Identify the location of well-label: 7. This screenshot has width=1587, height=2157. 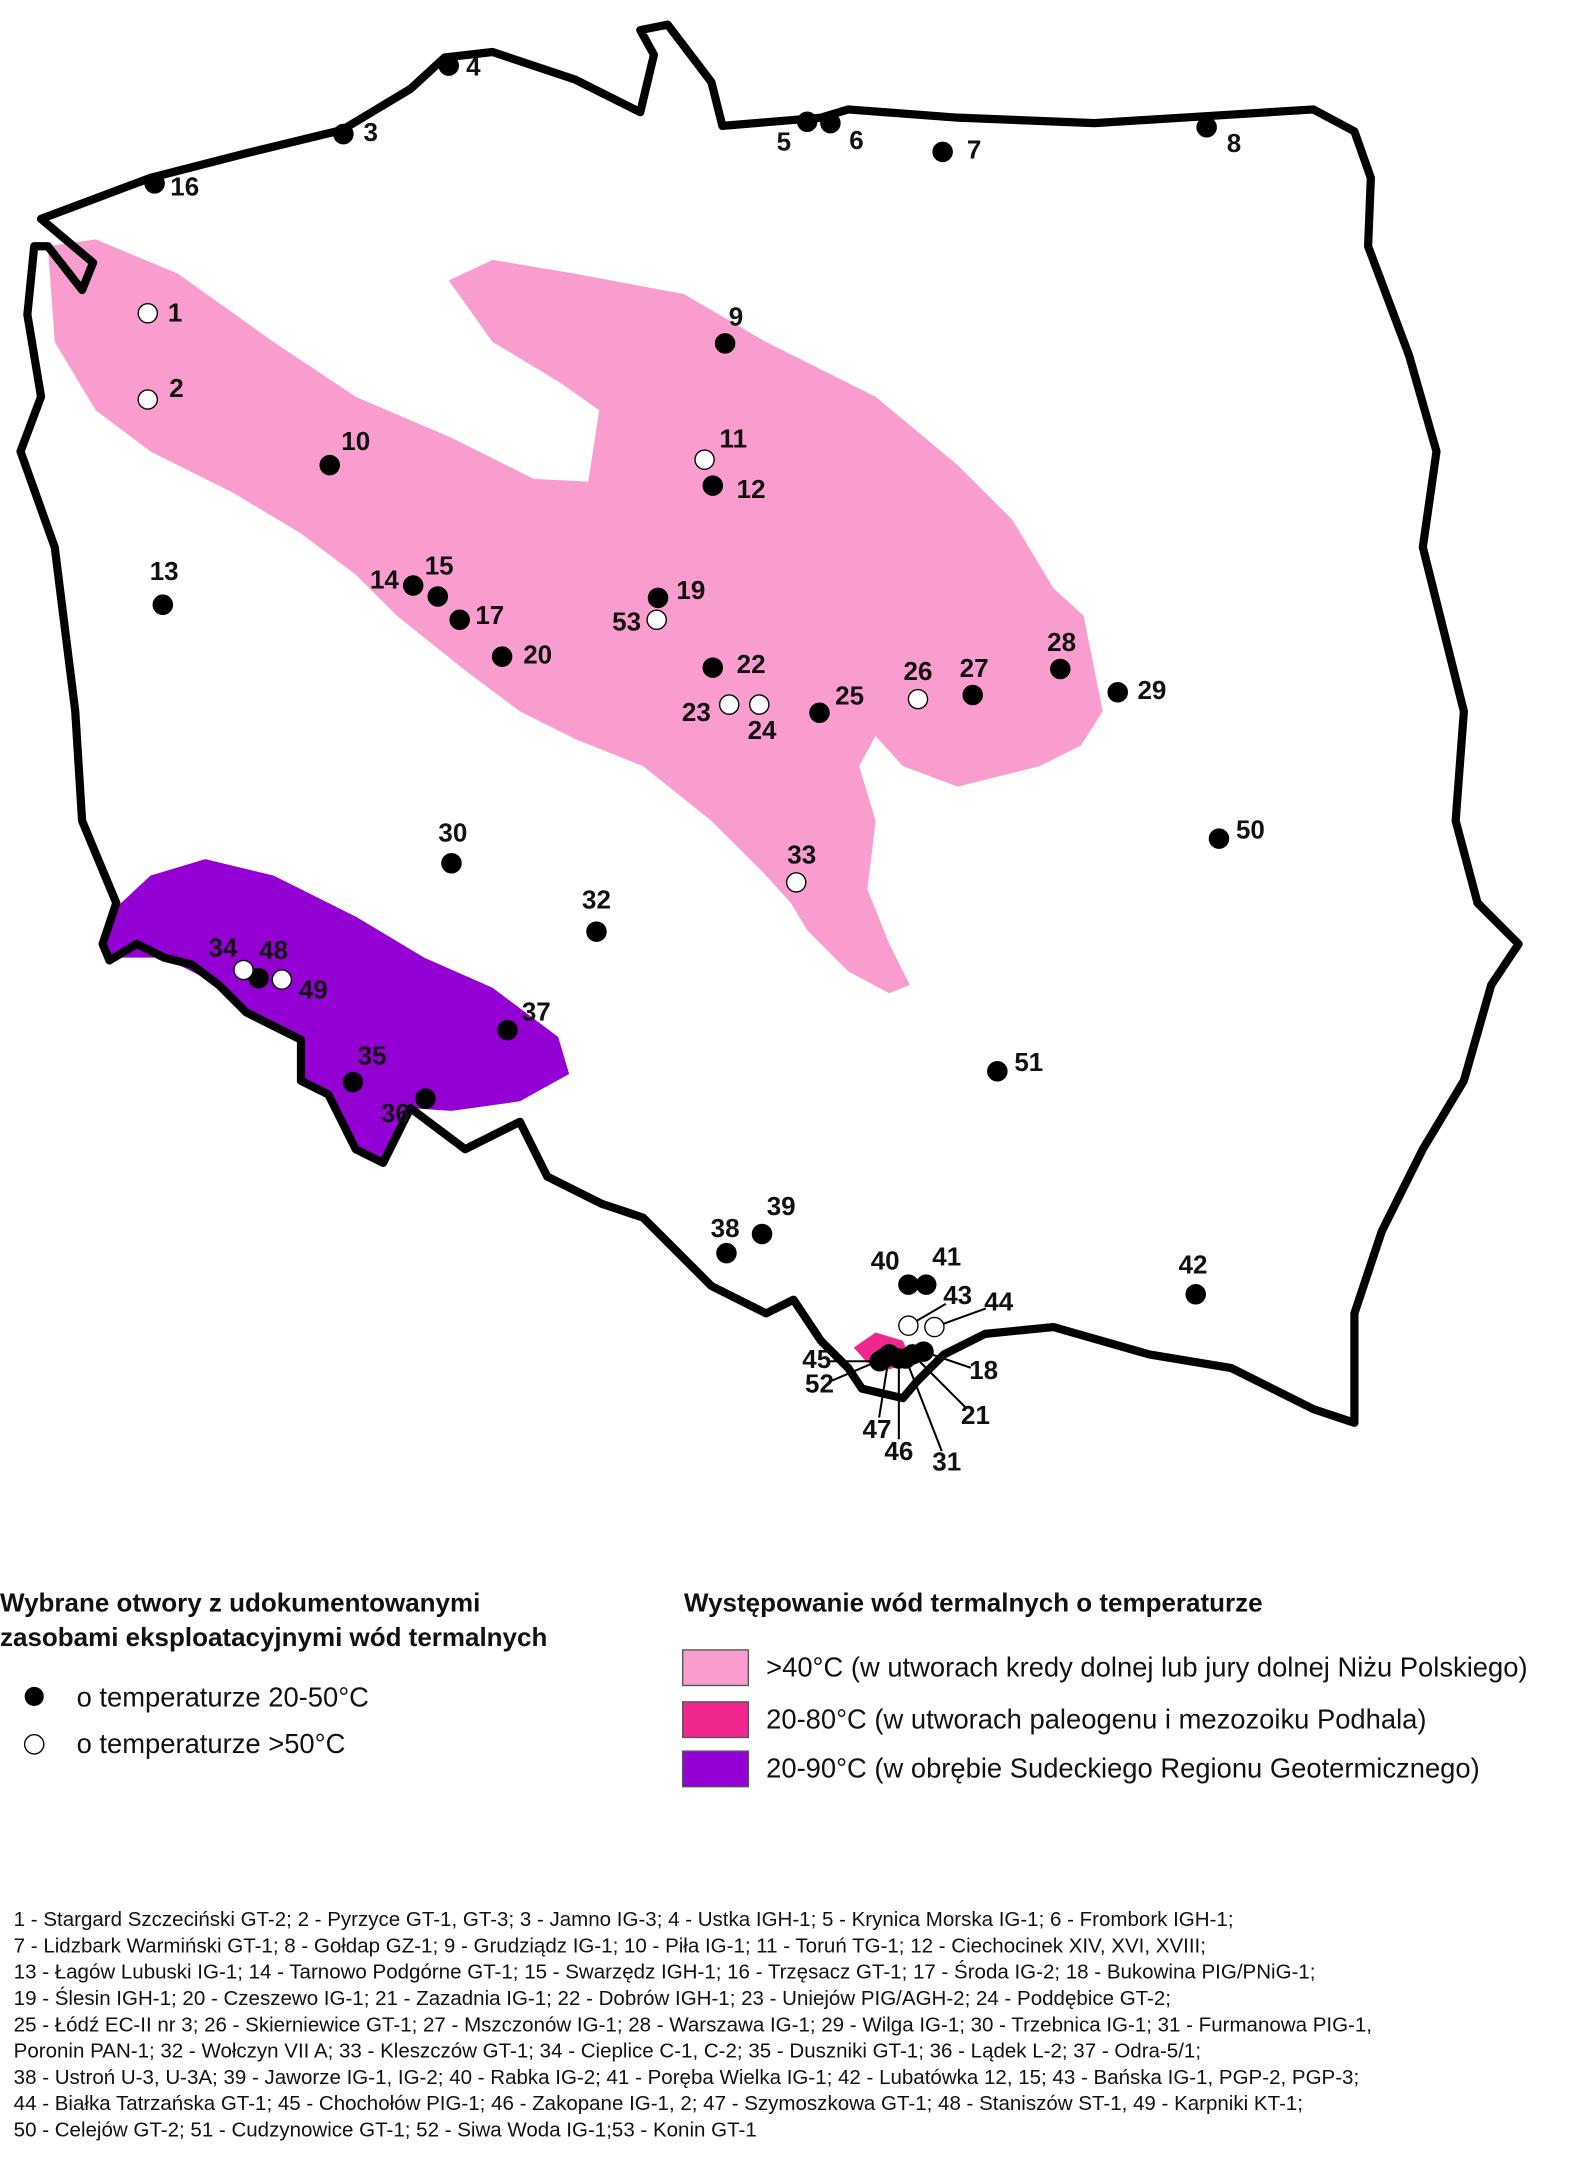
(974, 150).